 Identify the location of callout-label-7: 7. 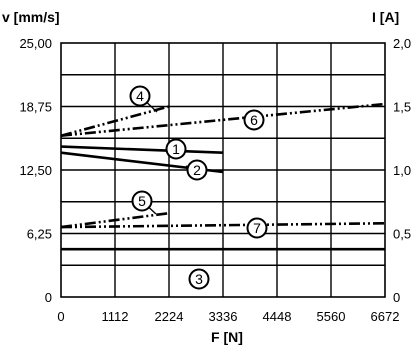
(257, 228).